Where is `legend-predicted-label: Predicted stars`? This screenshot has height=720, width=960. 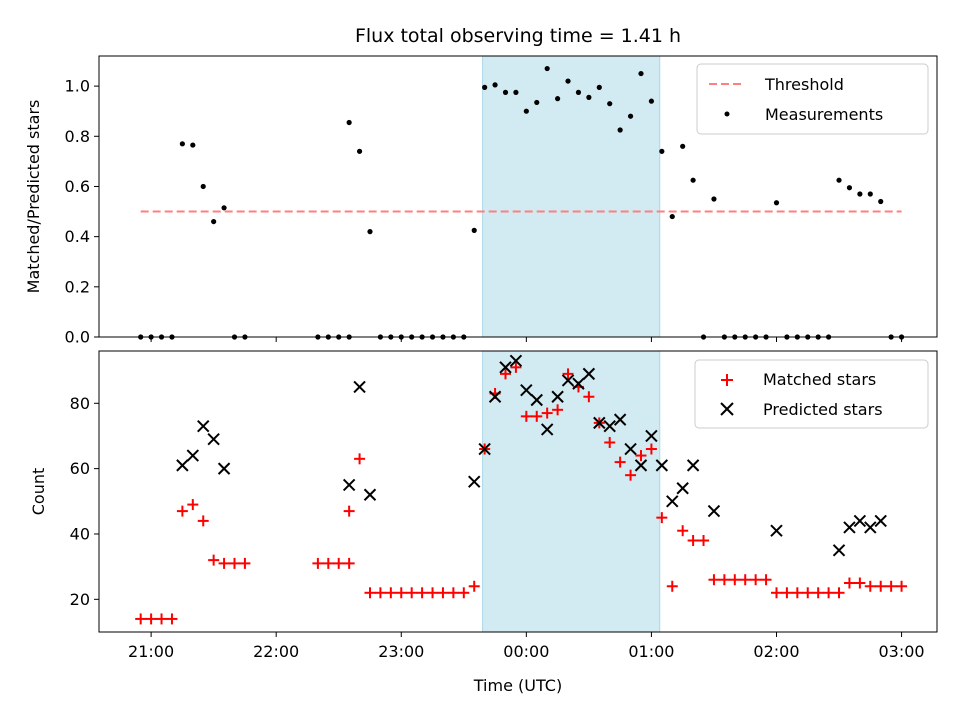
legend-predicted-label: Predicted stars is located at coordinates (823, 409).